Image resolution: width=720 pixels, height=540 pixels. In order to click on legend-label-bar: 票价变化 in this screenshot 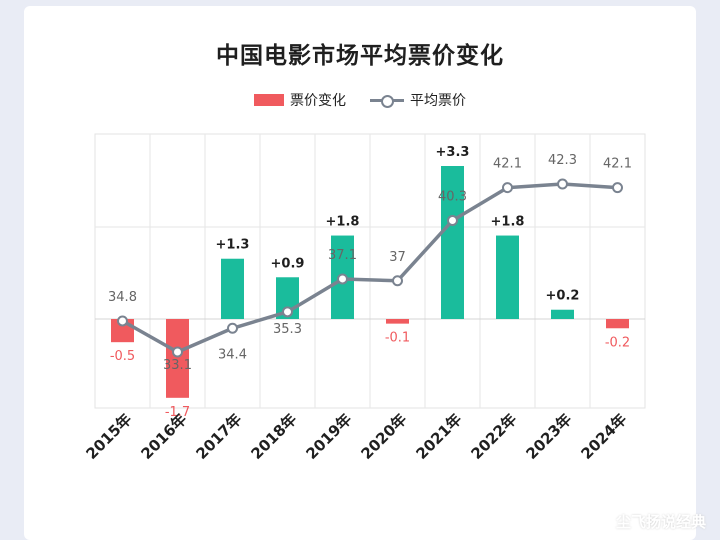, I will do `click(318, 101)`.